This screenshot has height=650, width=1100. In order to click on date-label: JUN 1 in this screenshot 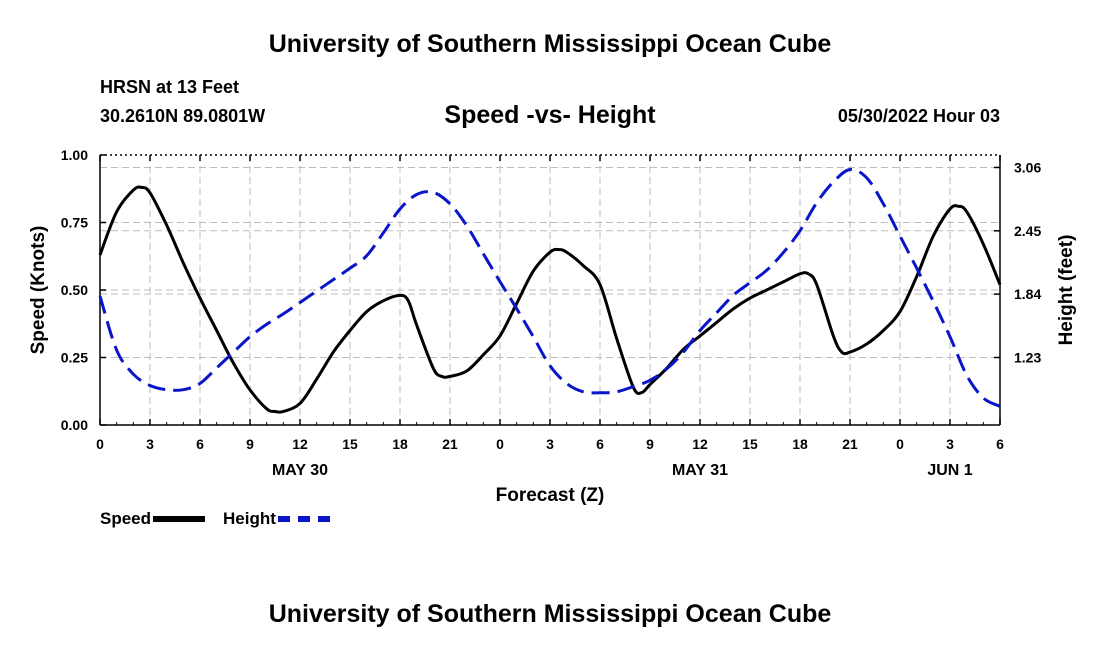, I will do `click(949, 470)`.